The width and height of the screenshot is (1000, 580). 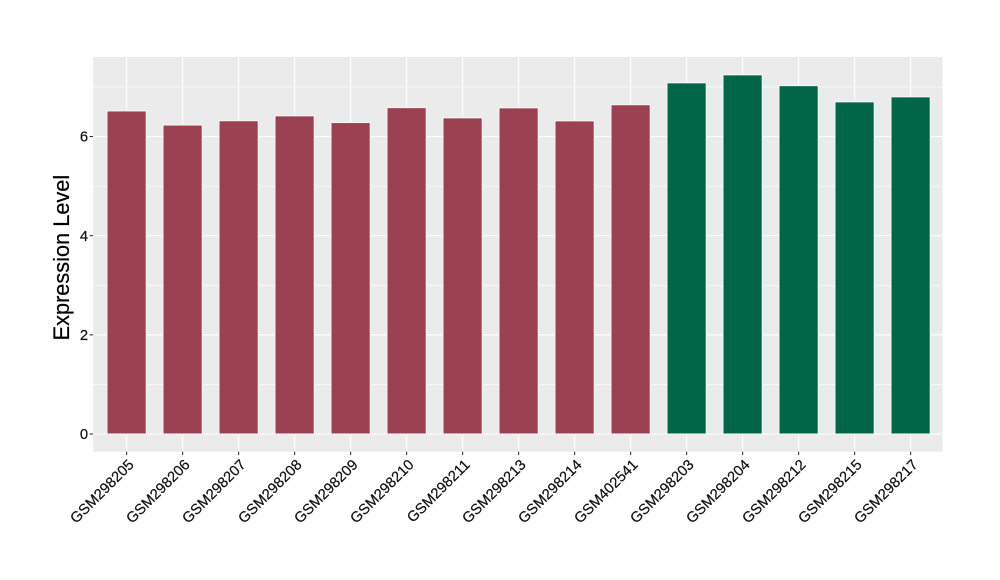 I want to click on svg-text: 2, so click(x=84, y=336).